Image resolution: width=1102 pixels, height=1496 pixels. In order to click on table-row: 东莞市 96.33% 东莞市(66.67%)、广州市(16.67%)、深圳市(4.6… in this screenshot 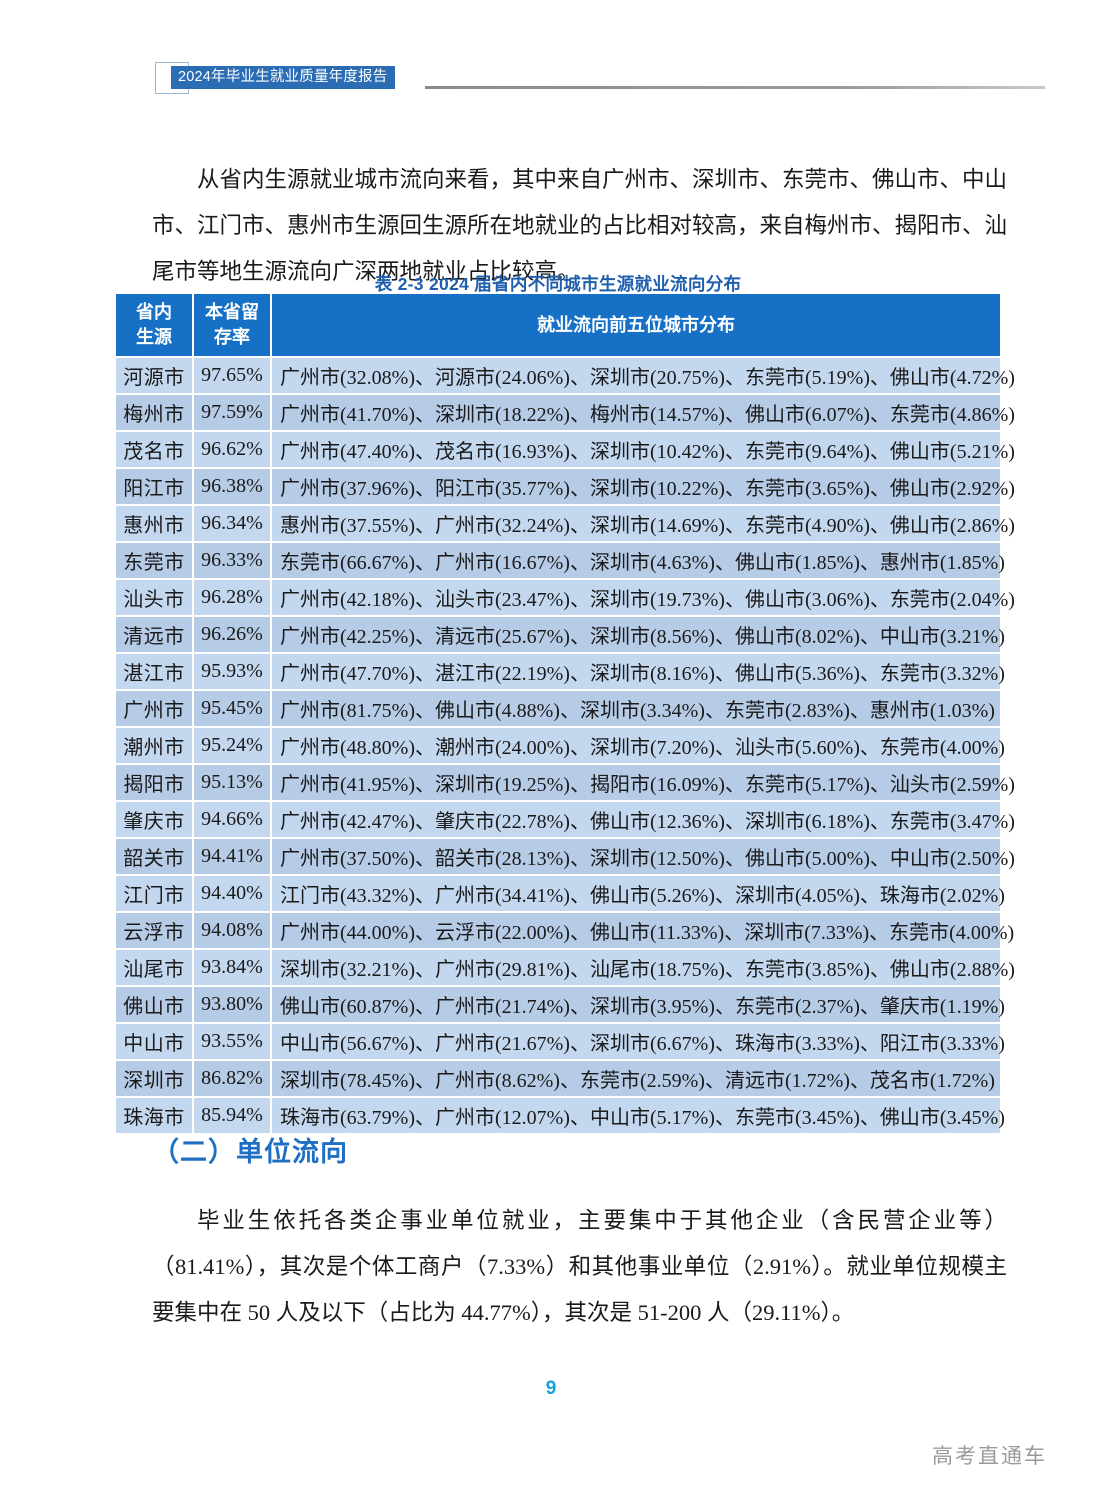, I will do `click(560, 560)`.